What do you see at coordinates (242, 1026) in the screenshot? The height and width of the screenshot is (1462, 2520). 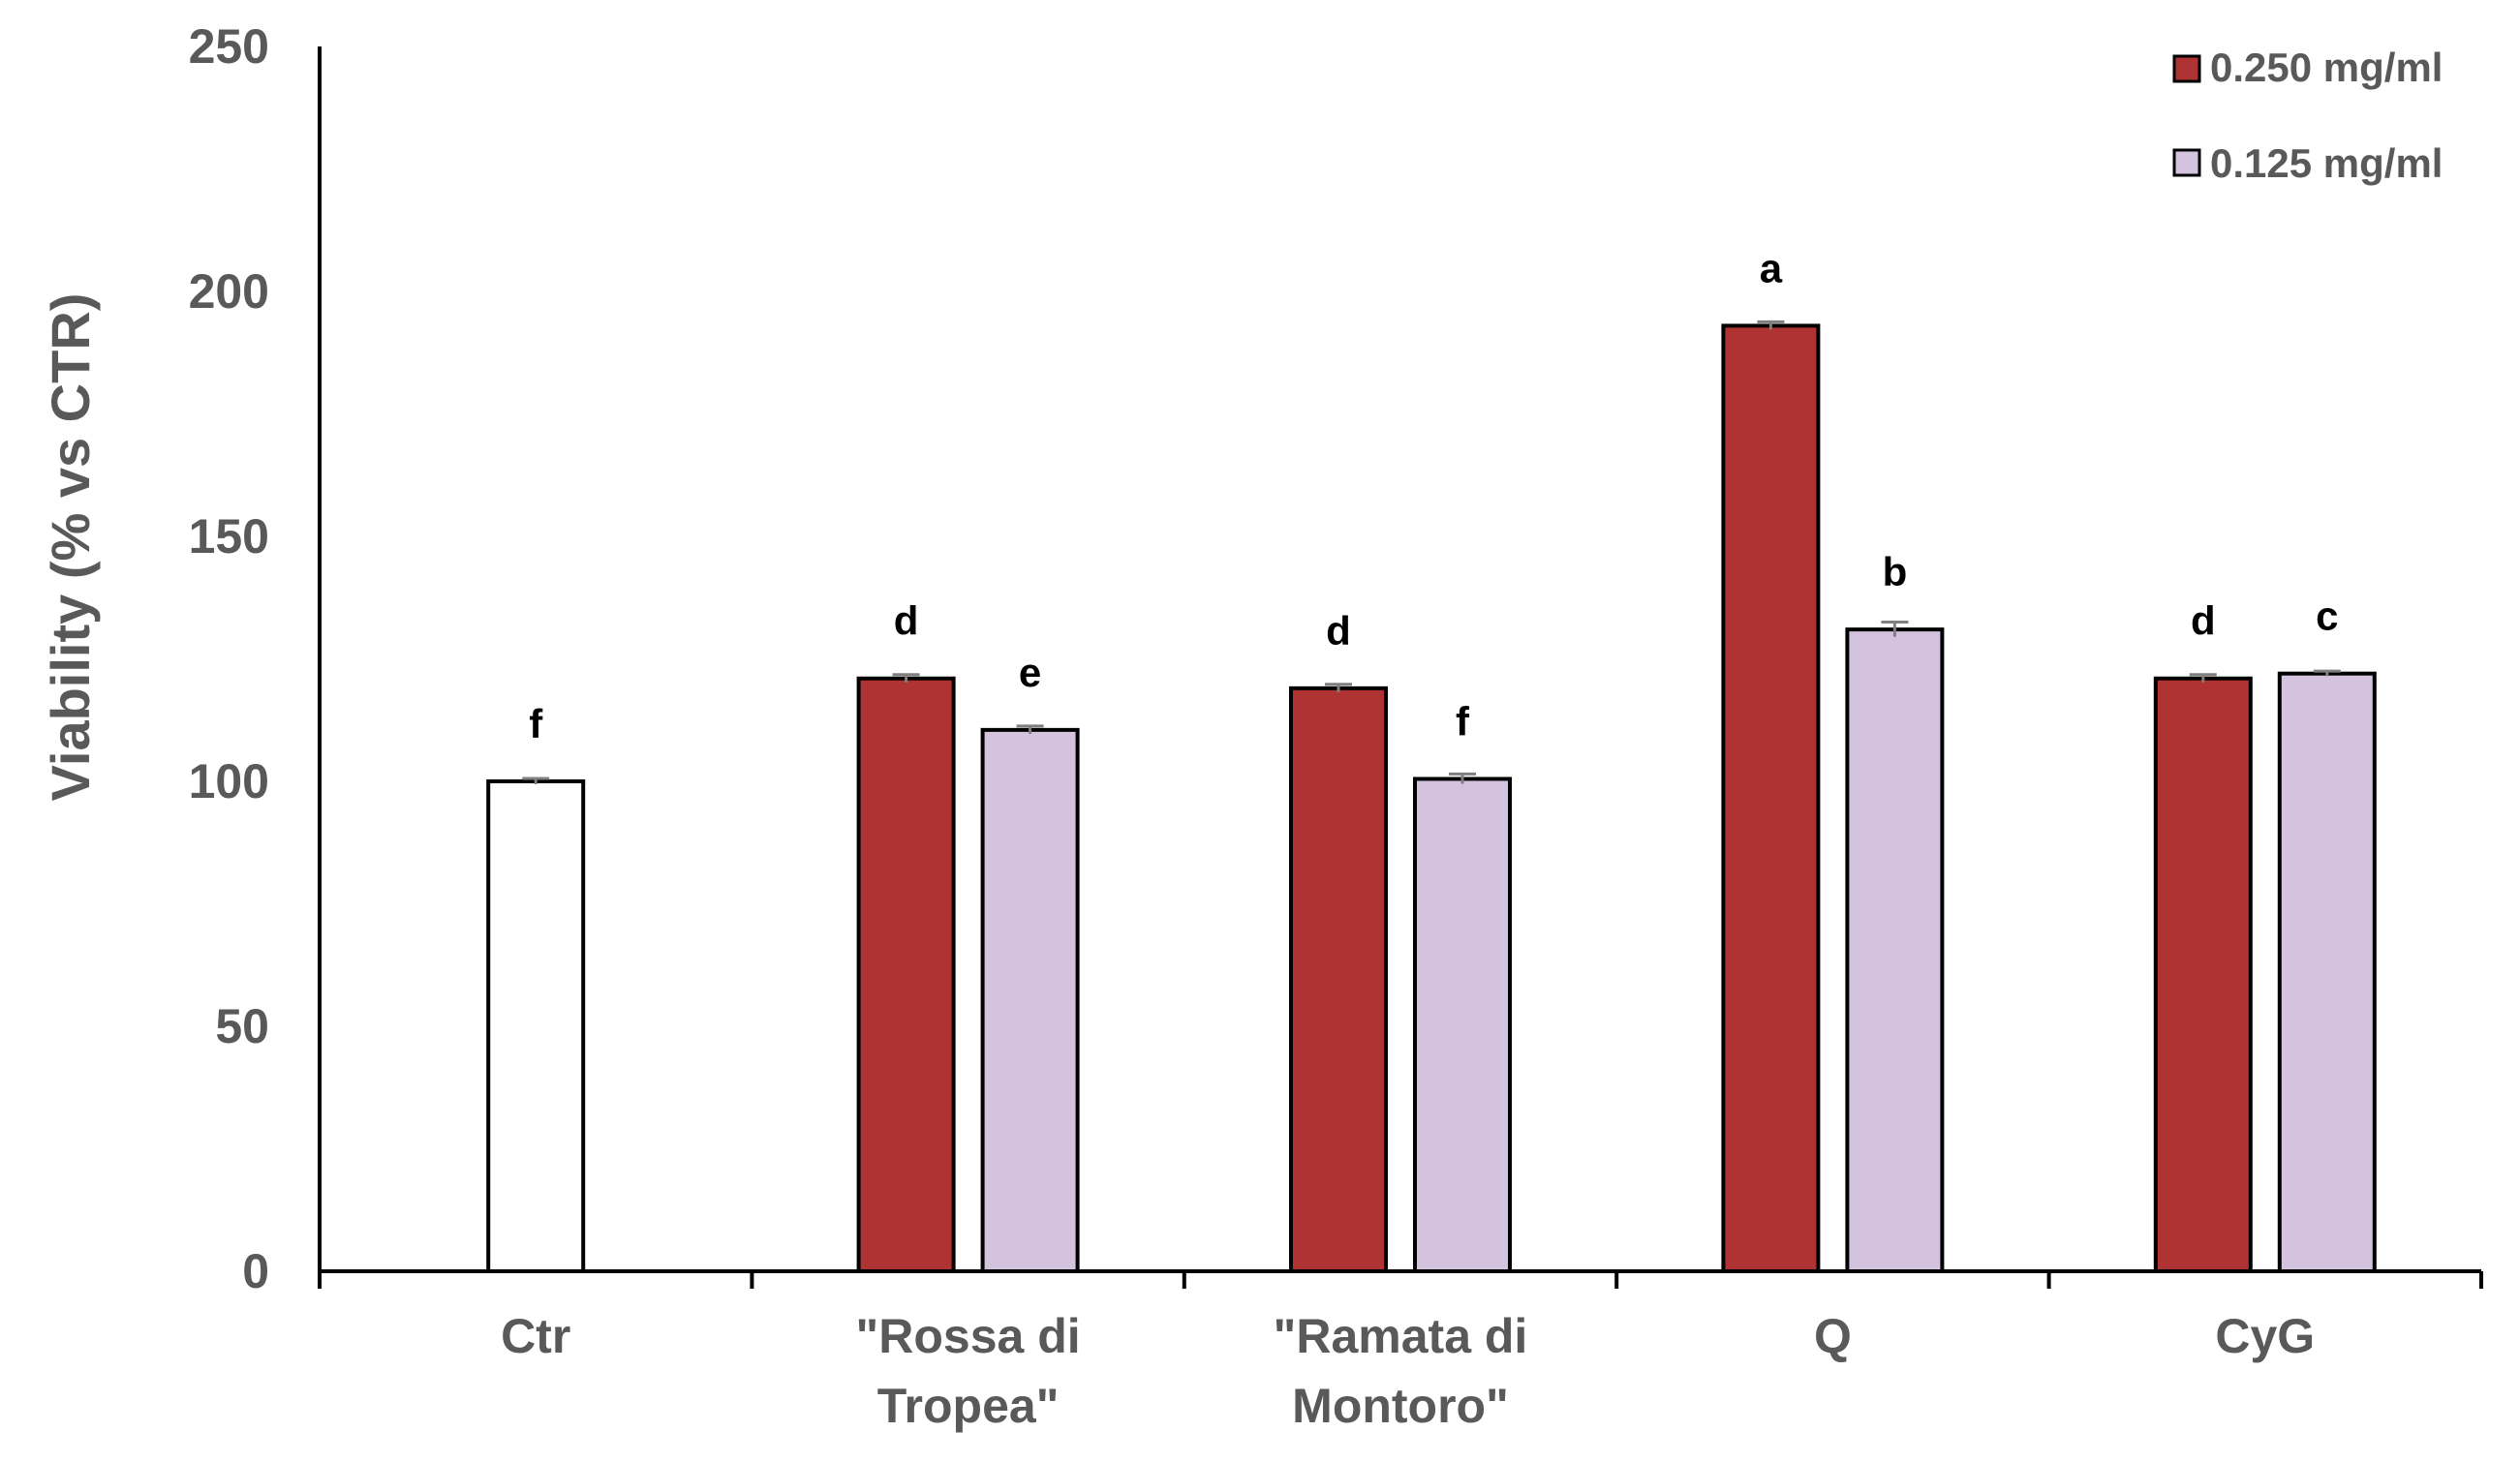 I see `y-tick-label: 50` at bounding box center [242, 1026].